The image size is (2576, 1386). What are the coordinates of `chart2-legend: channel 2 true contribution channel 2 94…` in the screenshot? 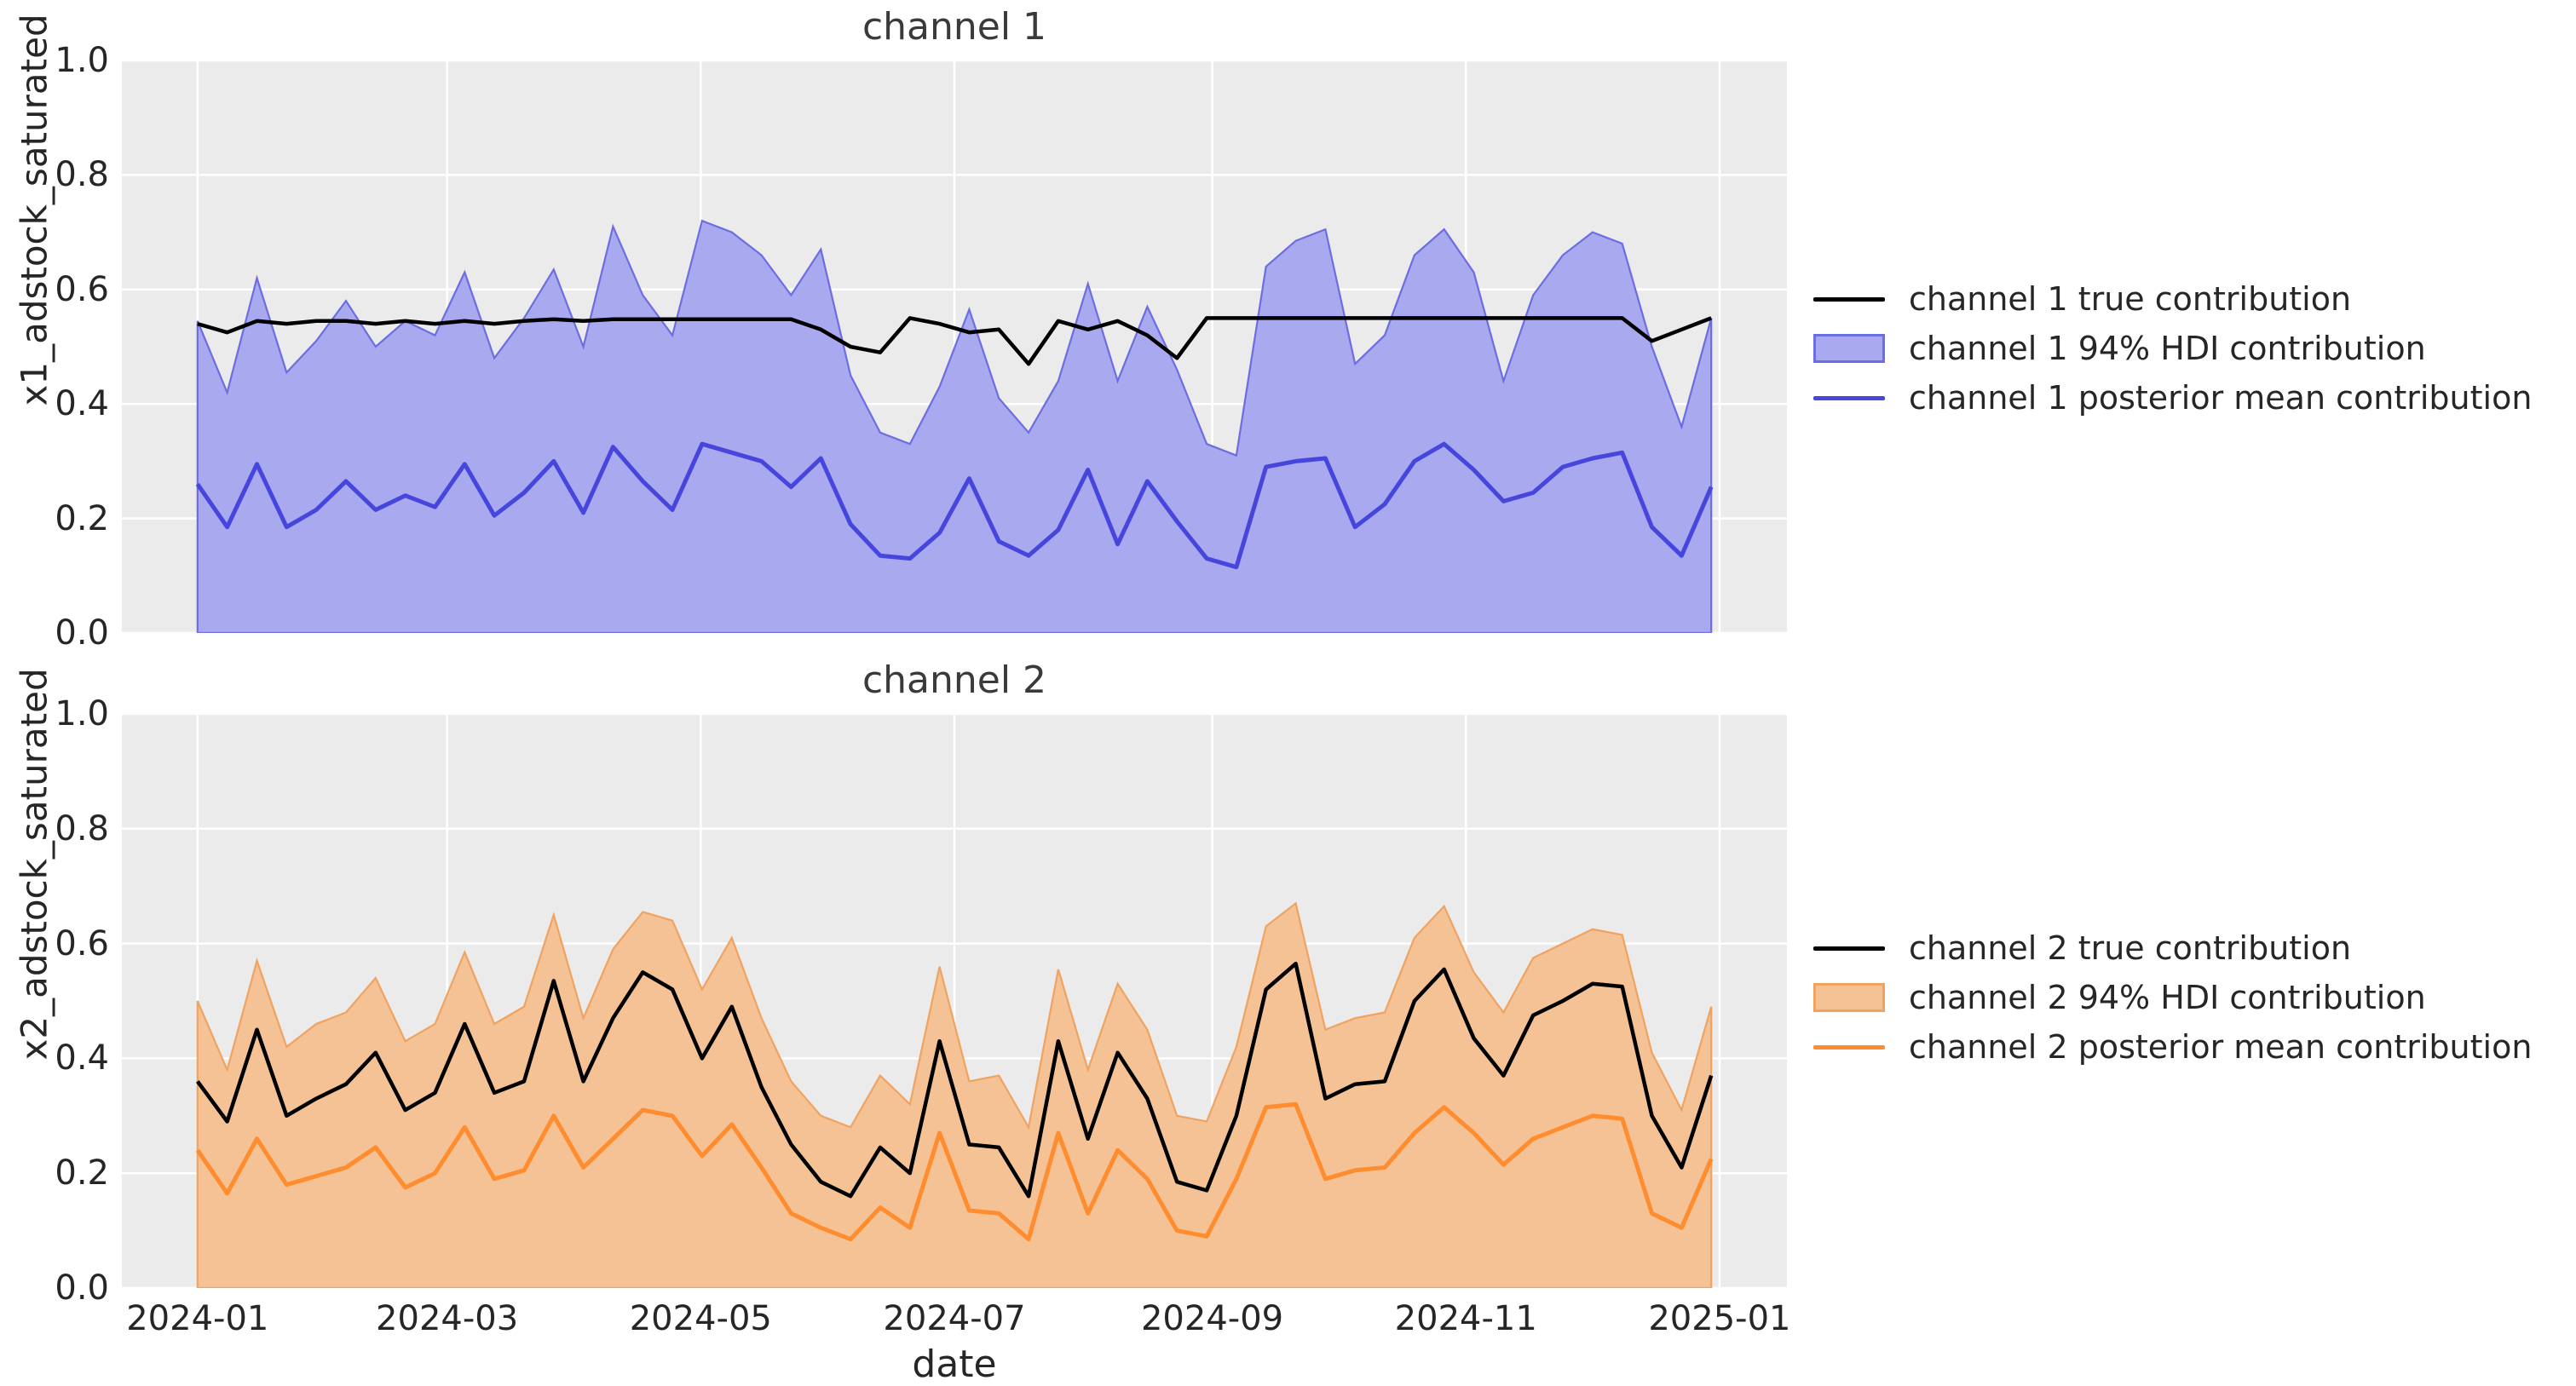 It's located at (2188, 998).